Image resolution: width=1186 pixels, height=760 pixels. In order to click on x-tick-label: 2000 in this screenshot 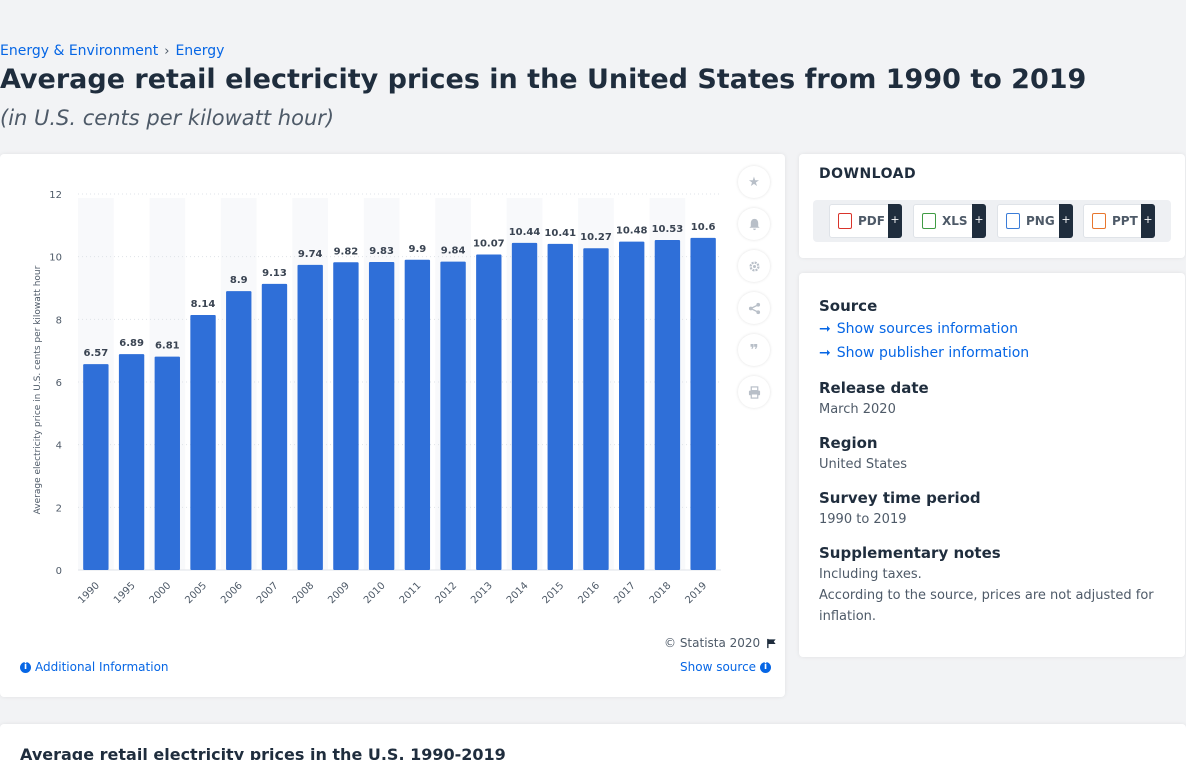, I will do `click(161, 593)`.